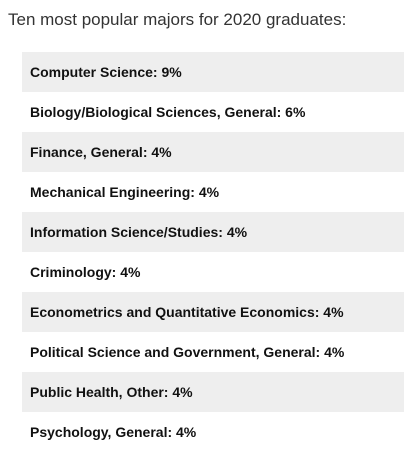 The height and width of the screenshot is (453, 404). Describe the element at coordinates (213, 232) in the screenshot. I see `list-item: Information Science/Studies: 4%` at that location.